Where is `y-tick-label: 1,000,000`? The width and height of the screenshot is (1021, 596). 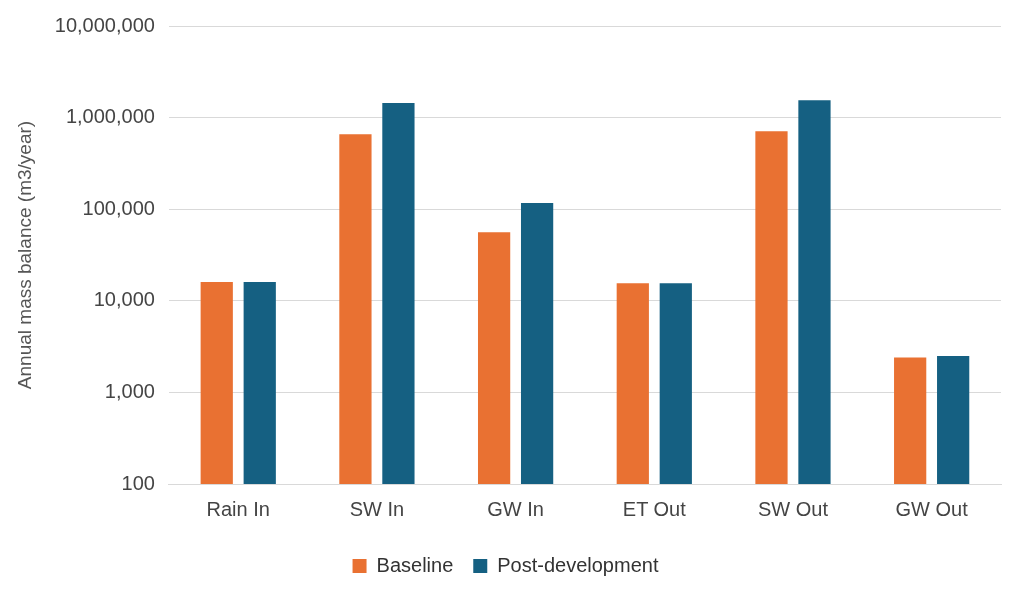 y-tick-label: 1,000,000 is located at coordinates (110, 116).